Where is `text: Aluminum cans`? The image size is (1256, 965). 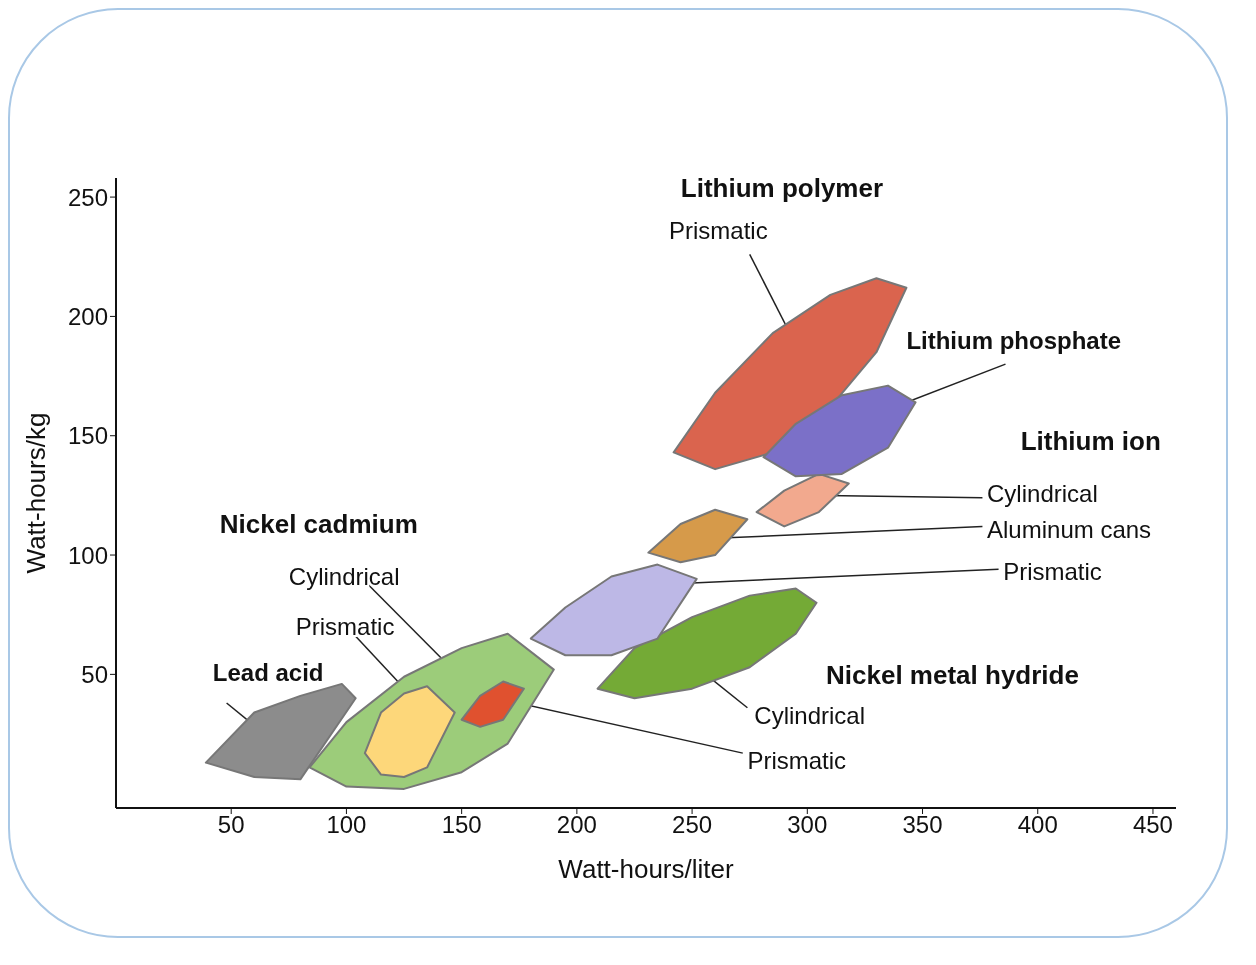
text: Aluminum cans is located at coordinates (1069, 529).